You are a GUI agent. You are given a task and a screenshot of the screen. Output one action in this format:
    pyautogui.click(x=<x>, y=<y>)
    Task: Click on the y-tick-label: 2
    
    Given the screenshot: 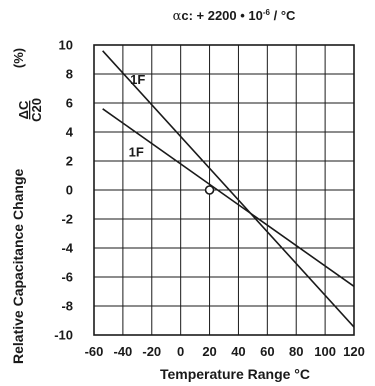 What is the action you would take?
    pyautogui.click(x=69, y=161)
    